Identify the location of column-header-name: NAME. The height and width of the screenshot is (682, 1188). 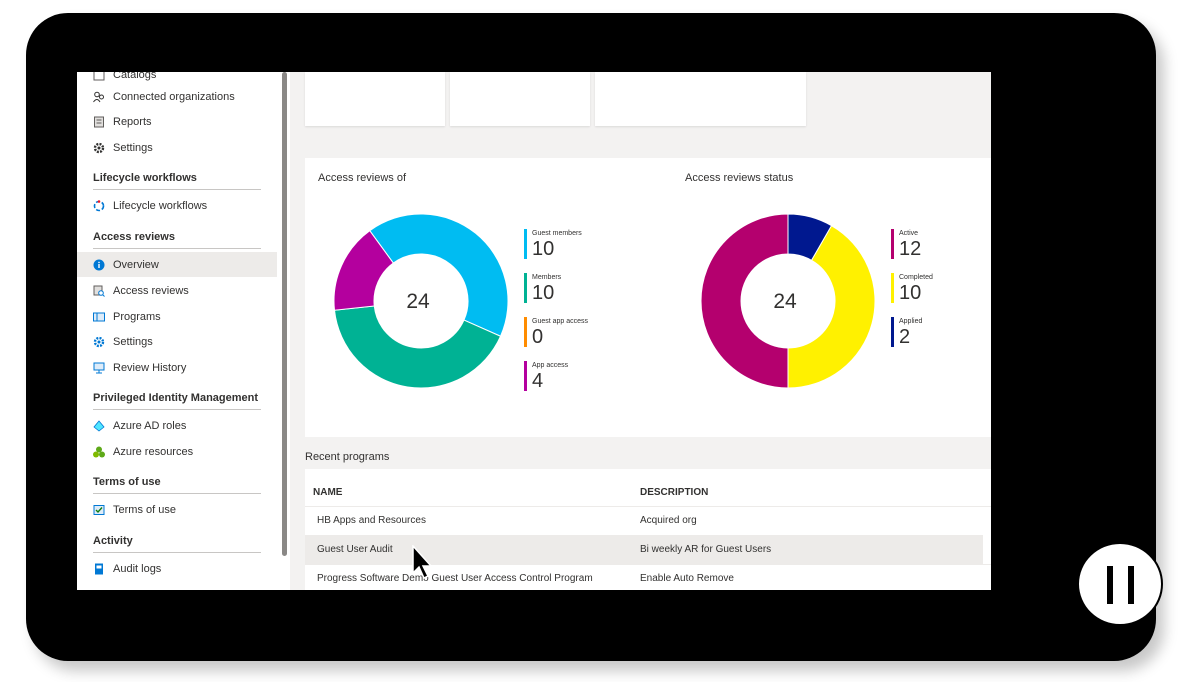
(328, 492).